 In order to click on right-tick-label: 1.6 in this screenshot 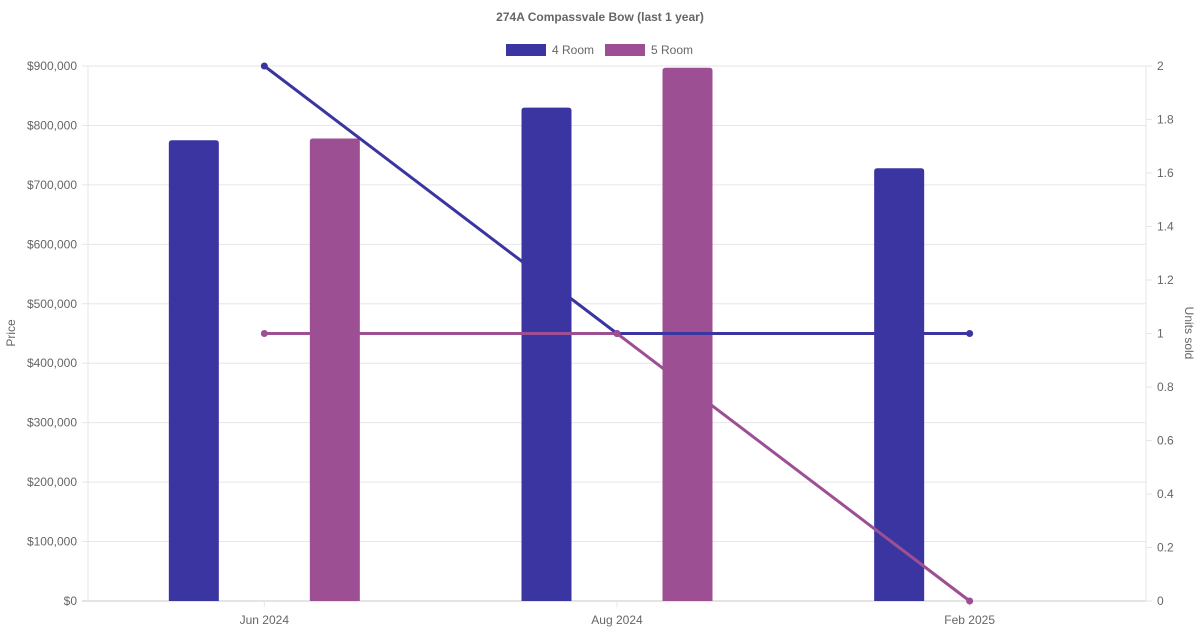, I will do `click(1165, 173)`.